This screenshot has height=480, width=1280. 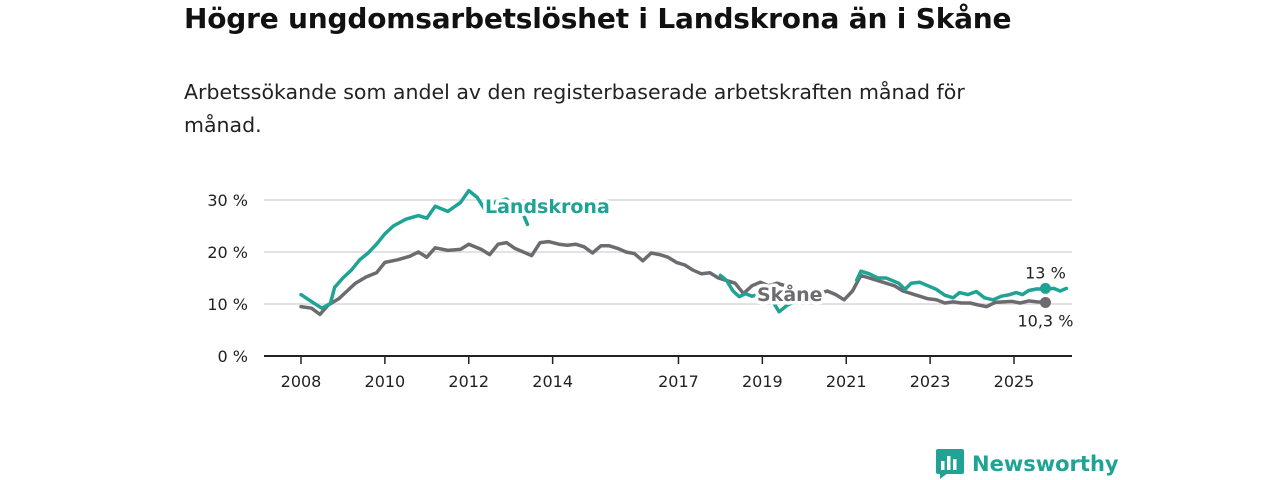 I want to click on series-line-sk-ne, so click(x=673, y=278).